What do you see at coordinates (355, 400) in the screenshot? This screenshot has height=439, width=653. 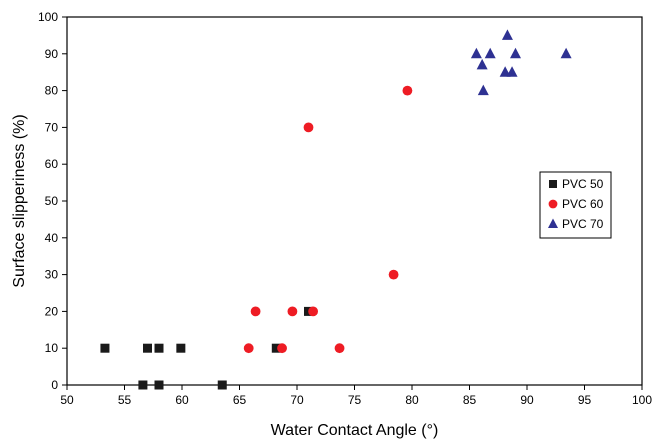 I see `x-tick-label: 75` at bounding box center [355, 400].